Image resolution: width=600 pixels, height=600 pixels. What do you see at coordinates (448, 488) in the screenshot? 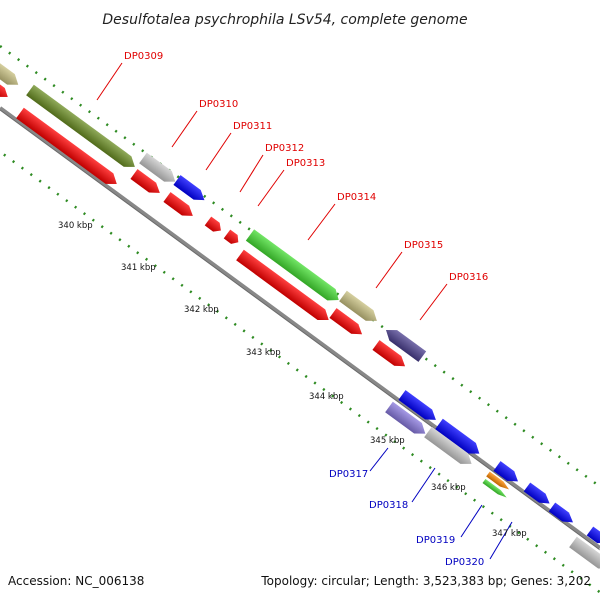
I see `scale-label-346: 346 kbp` at bounding box center [448, 488].